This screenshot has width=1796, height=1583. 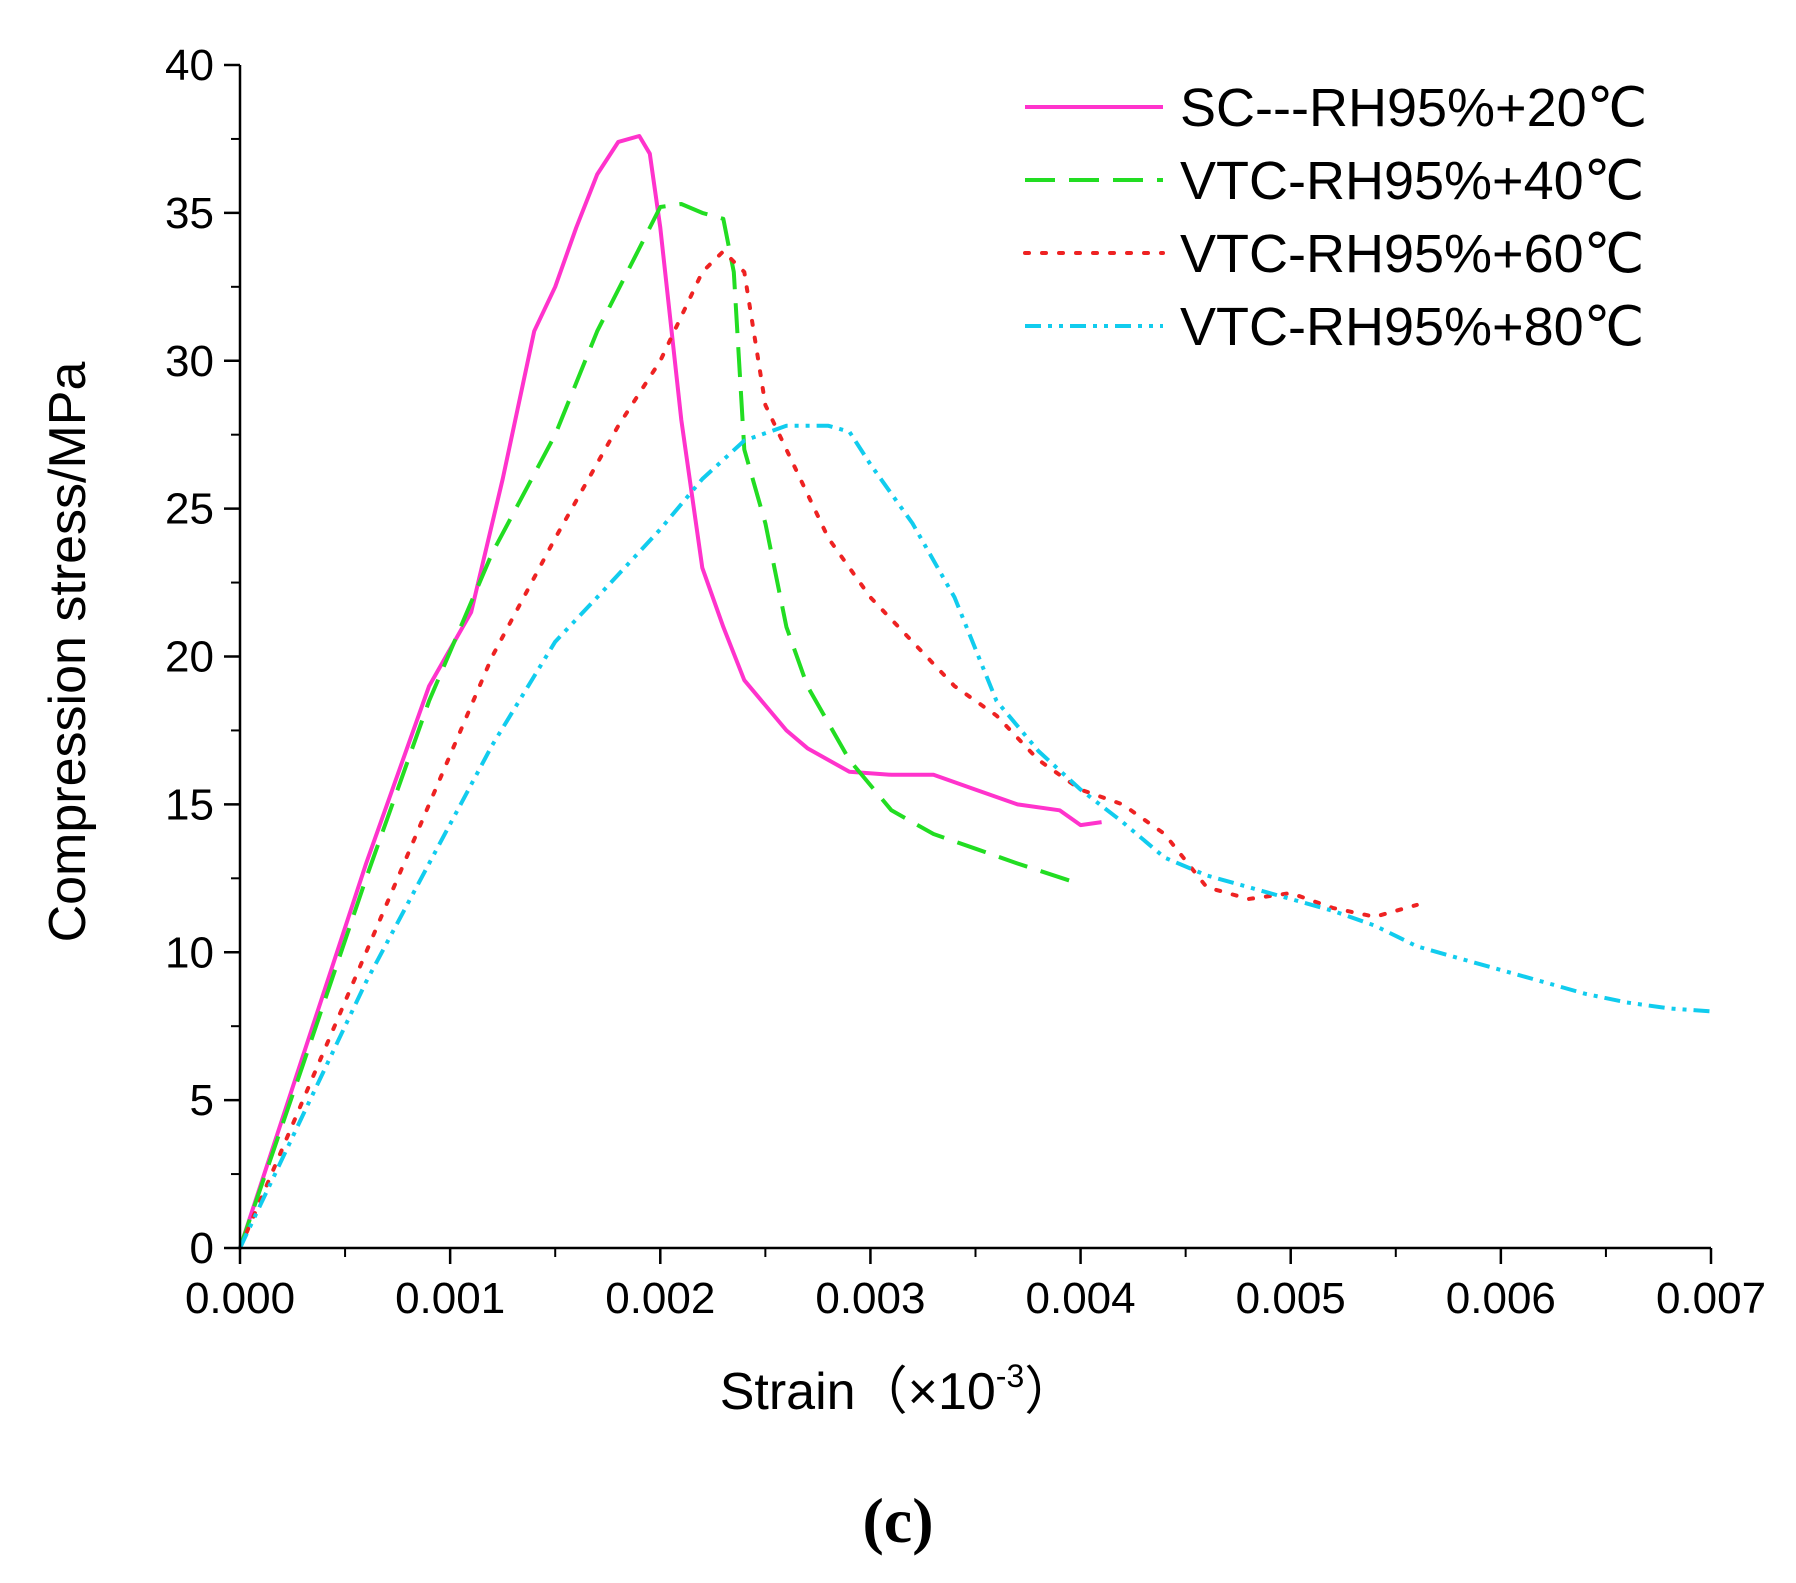 I want to click on y-tick-label: 5, so click(x=202, y=1100).